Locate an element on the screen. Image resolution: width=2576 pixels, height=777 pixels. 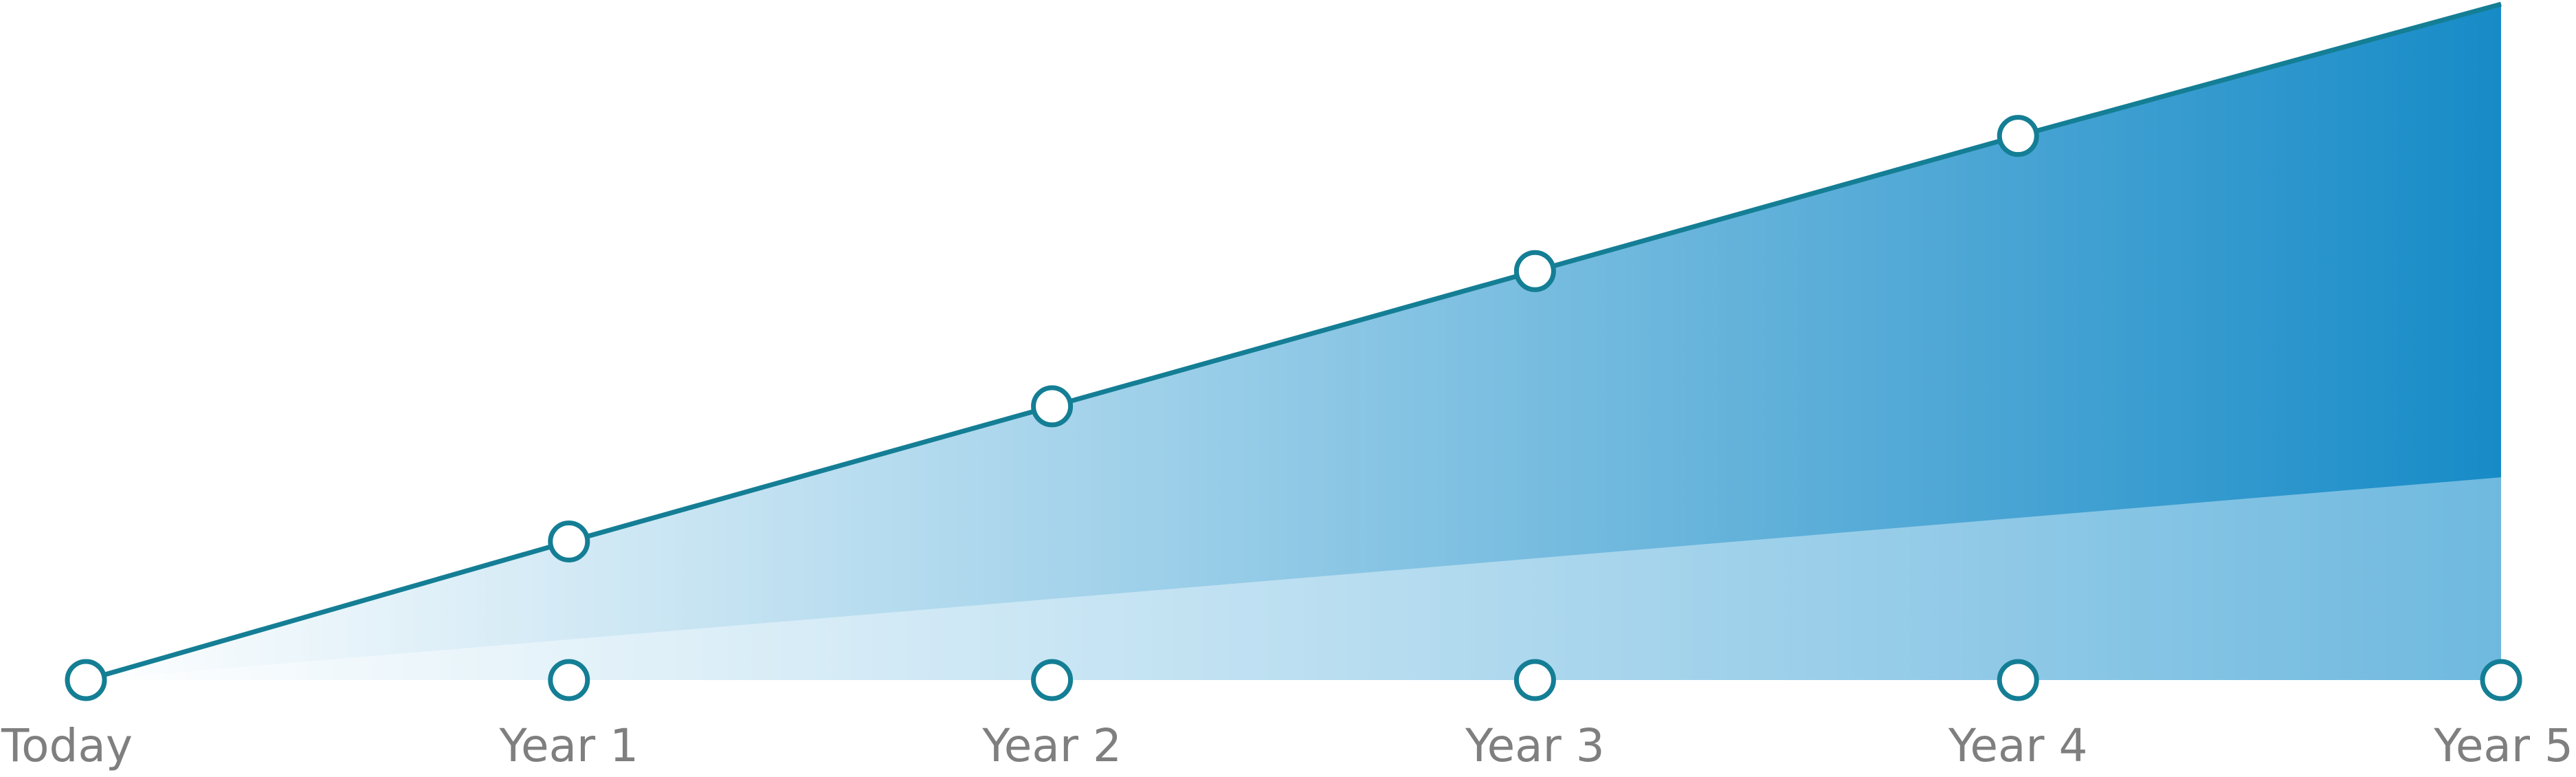
x-tick-label-0: Today is located at coordinates (67, 745).